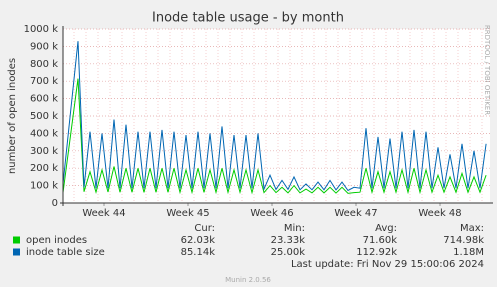  I want to click on y-tick-label: 600 k, so click(44, 99).